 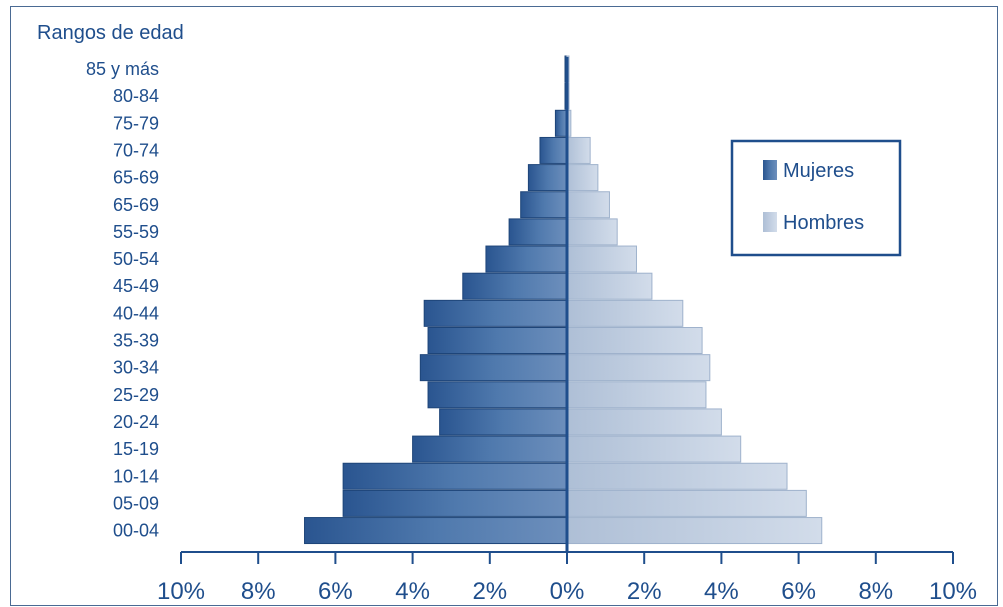 I want to click on category-label: 30-34, so click(x=136, y=368).